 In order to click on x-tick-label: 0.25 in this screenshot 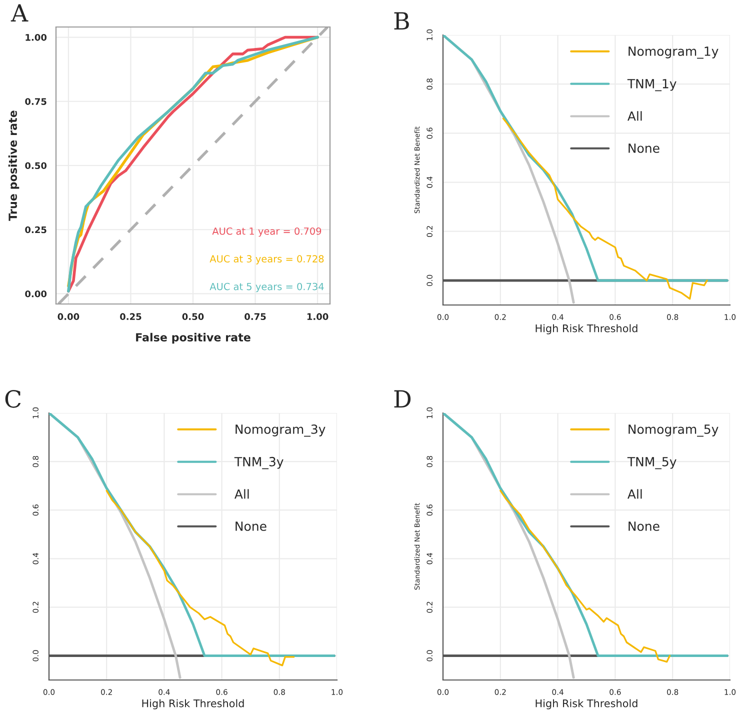, I will do `click(131, 316)`.